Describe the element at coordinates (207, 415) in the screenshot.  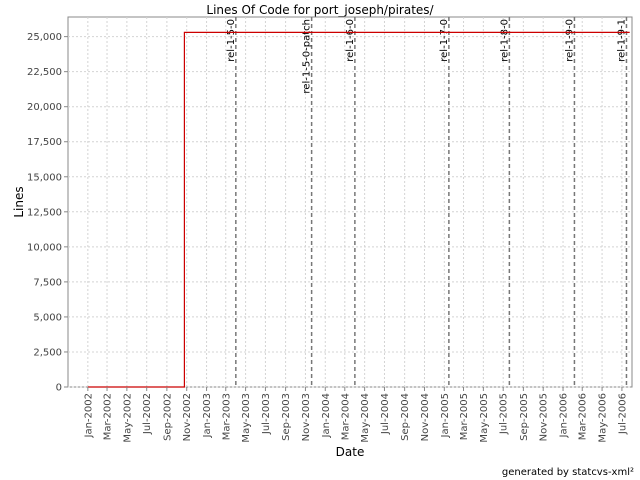
I see `x-tick-label: Jan-2003` at that location.